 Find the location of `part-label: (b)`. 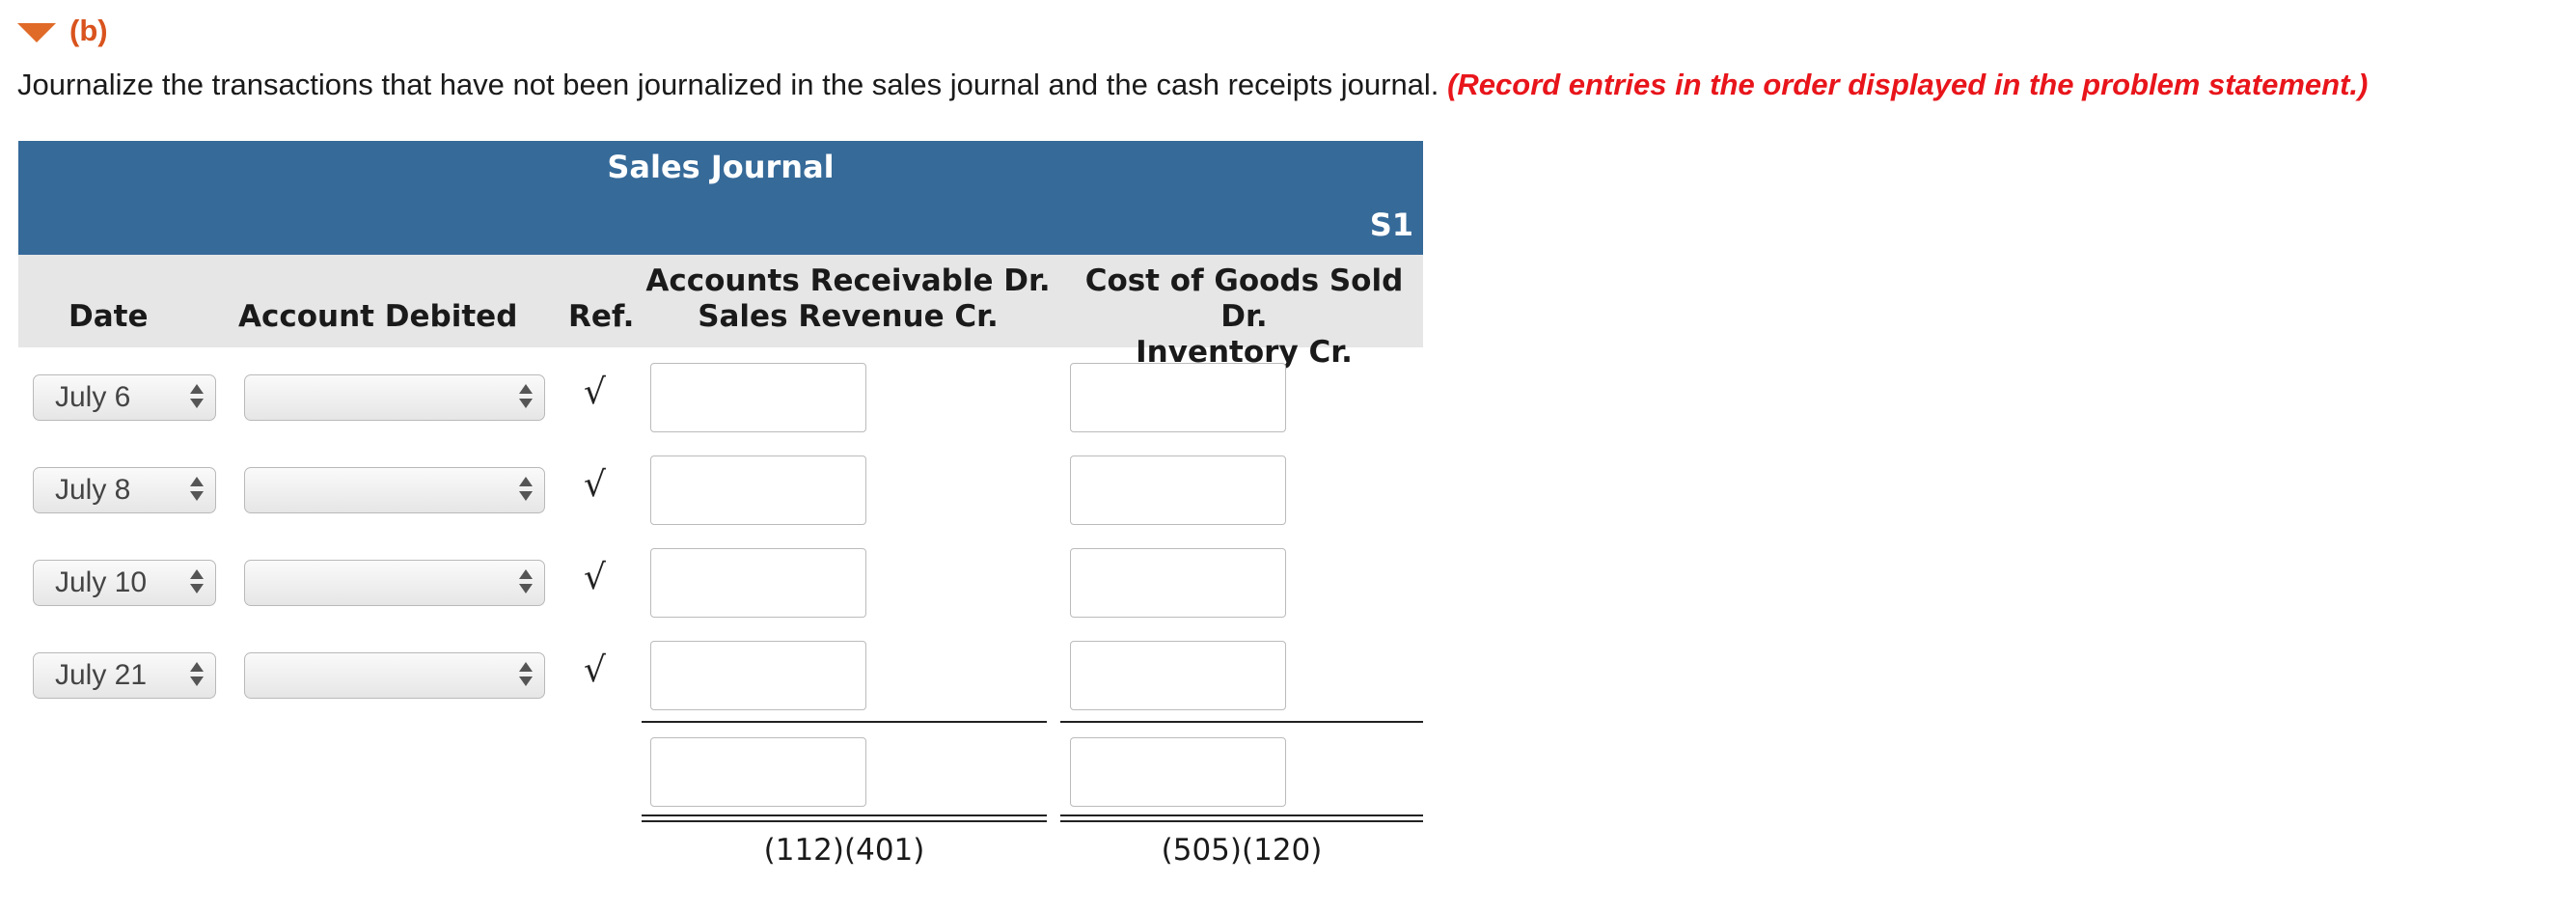

part-label: (b) is located at coordinates (89, 30).